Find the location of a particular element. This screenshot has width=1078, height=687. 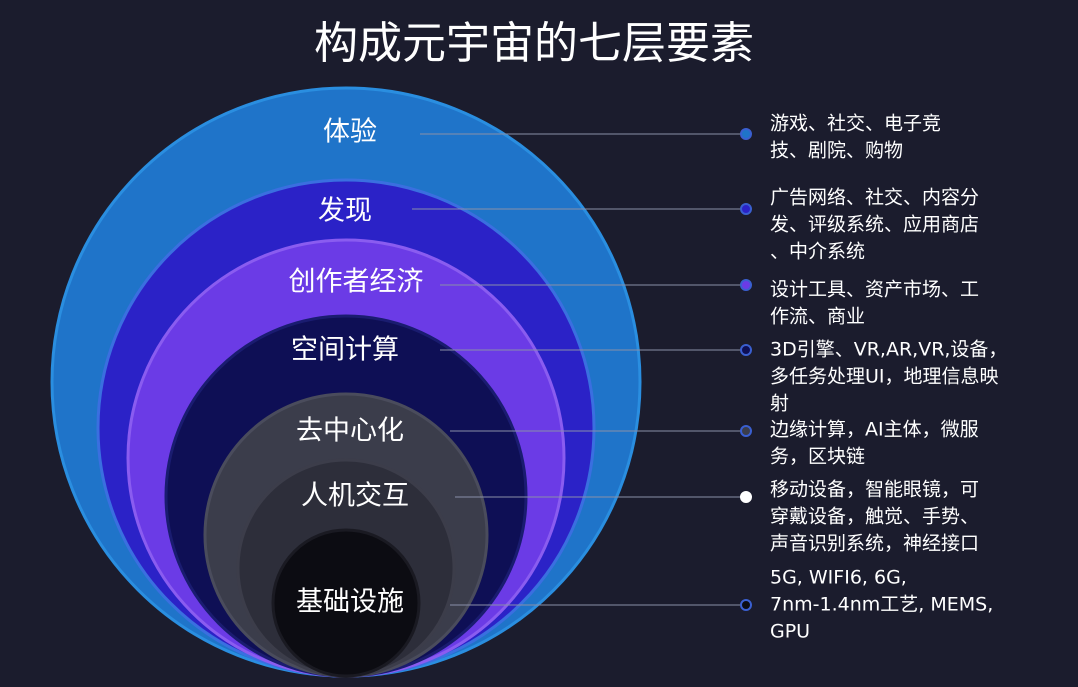

layer-description: 作流、商业 is located at coordinates (817, 317).